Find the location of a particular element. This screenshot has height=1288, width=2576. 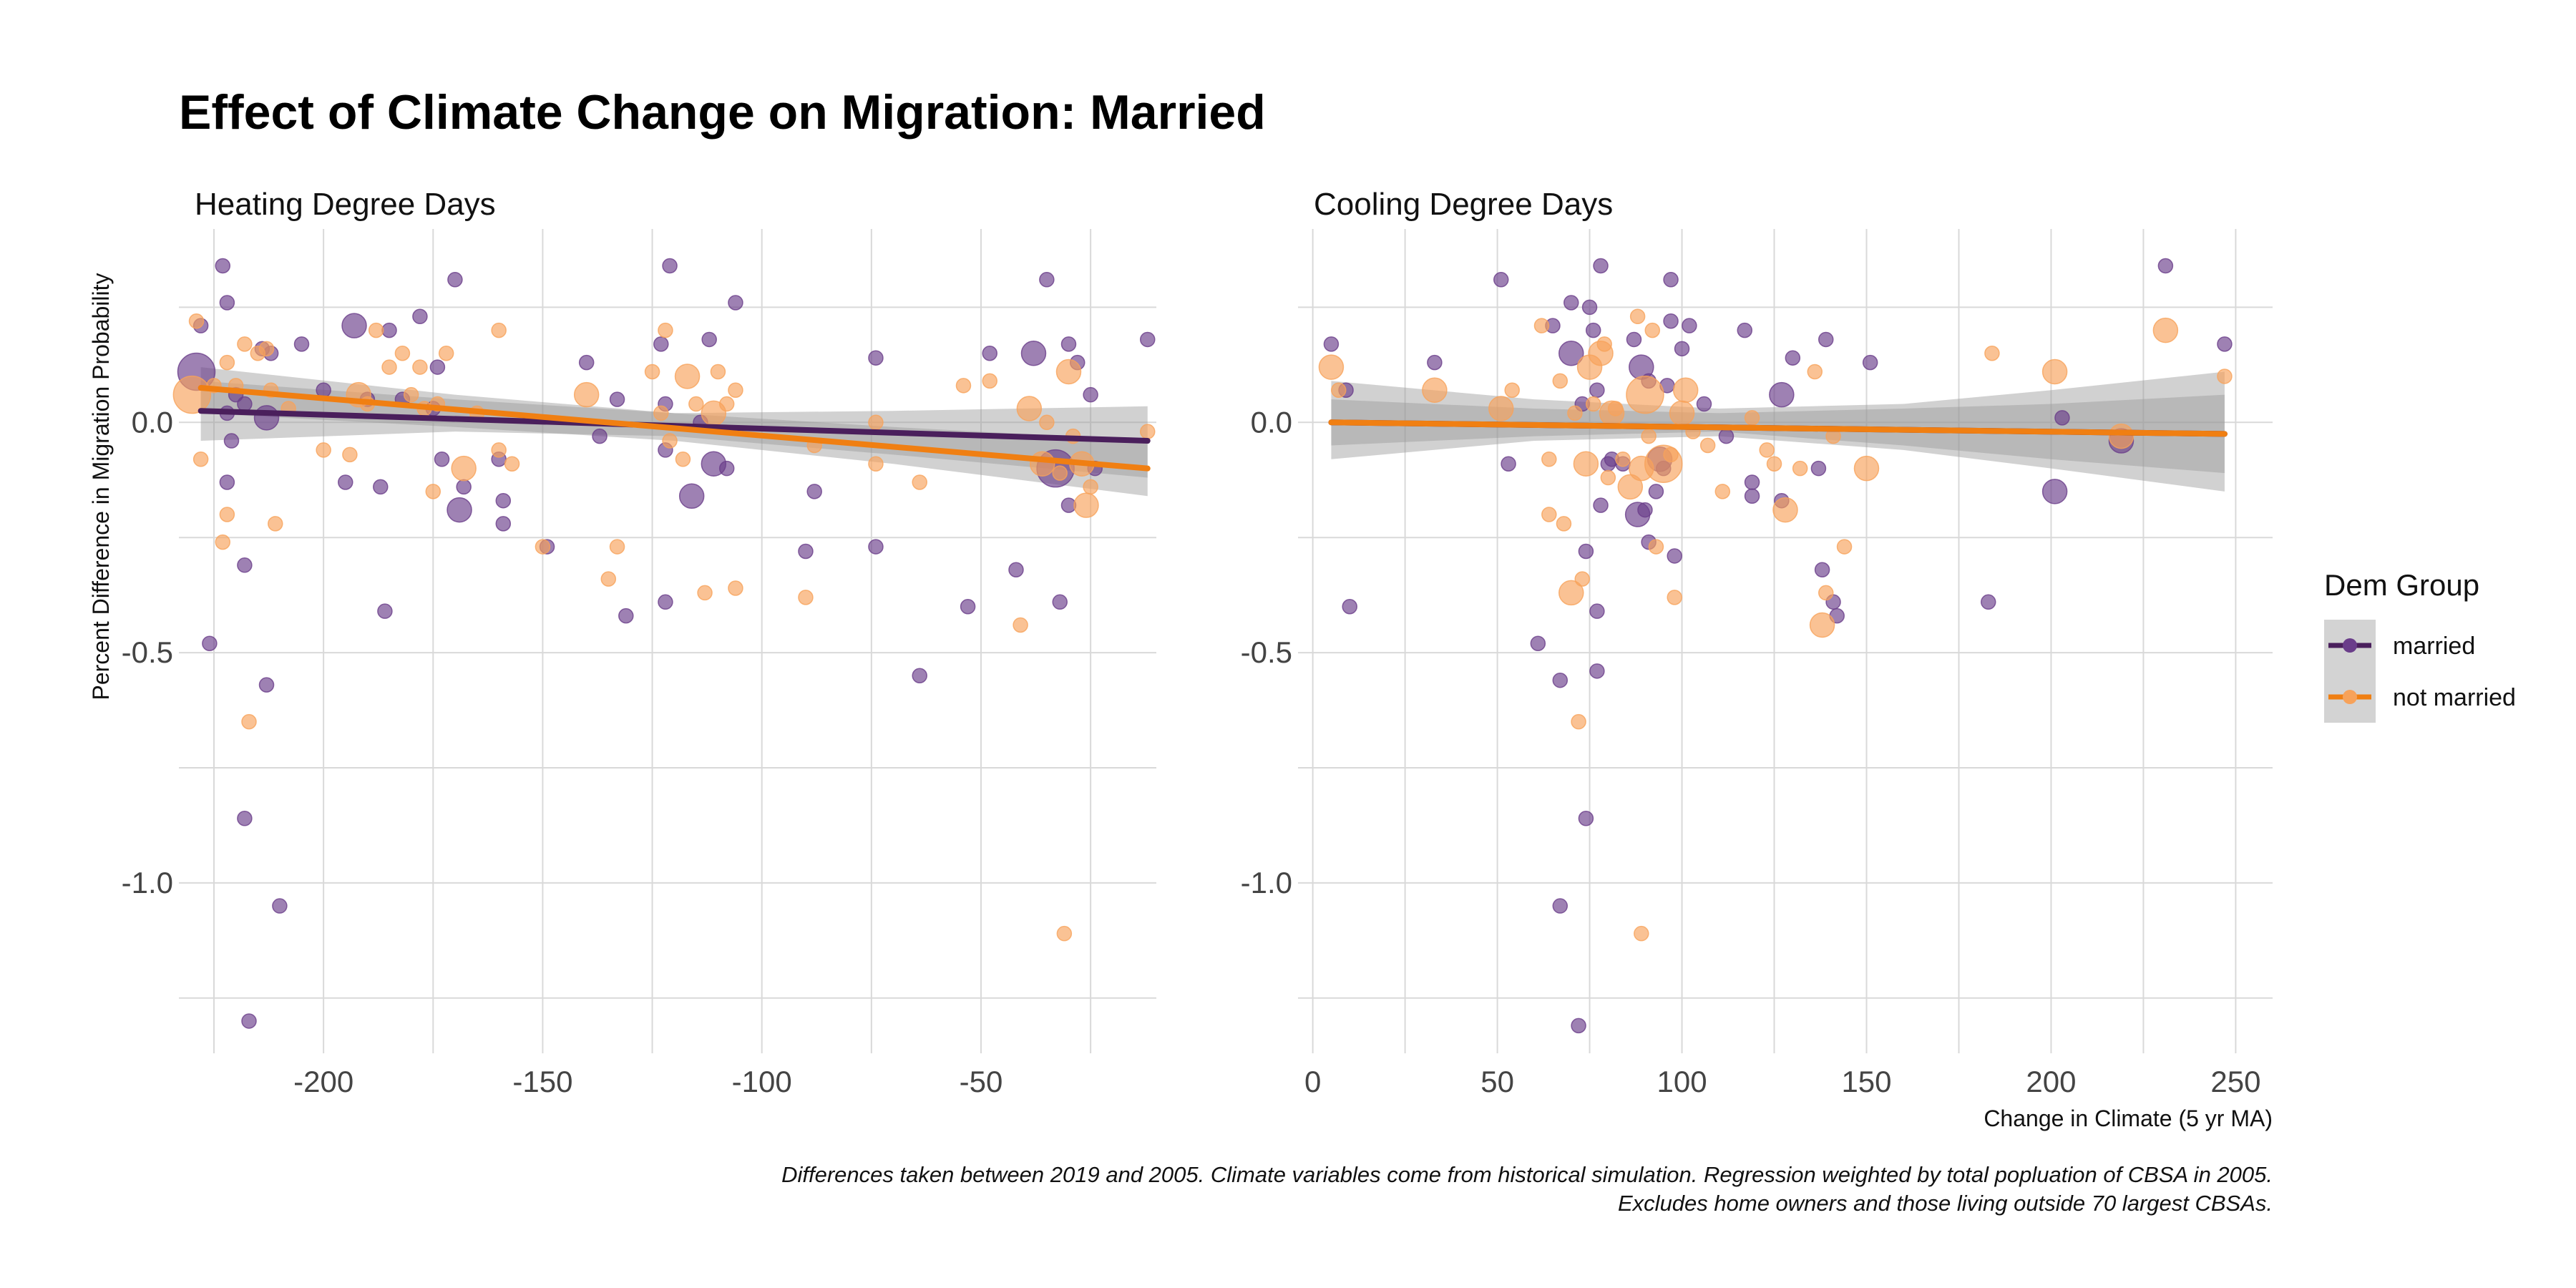

legend-key-married-dot is located at coordinates (2350, 645).